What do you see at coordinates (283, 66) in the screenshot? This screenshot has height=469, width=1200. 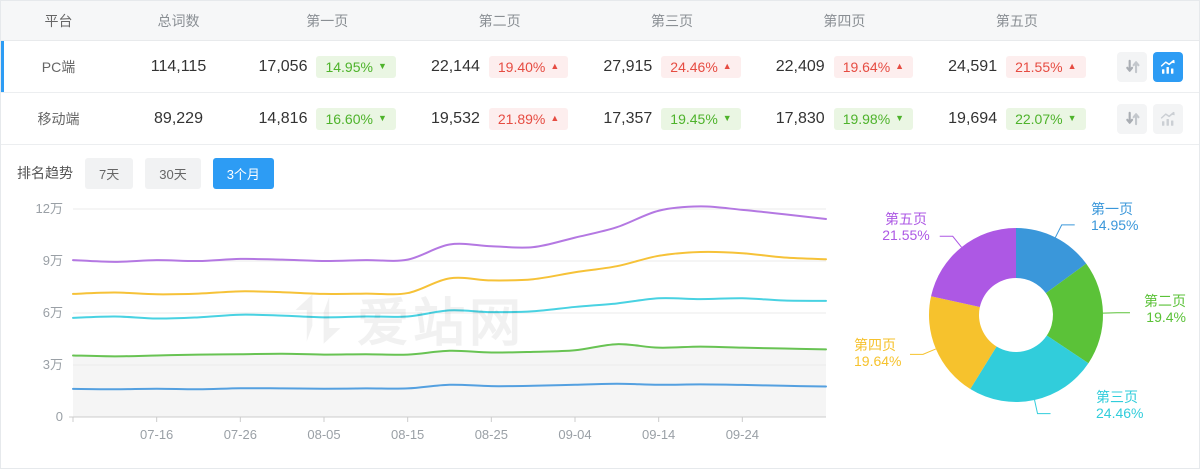 I see `page1-count: 17,056` at bounding box center [283, 66].